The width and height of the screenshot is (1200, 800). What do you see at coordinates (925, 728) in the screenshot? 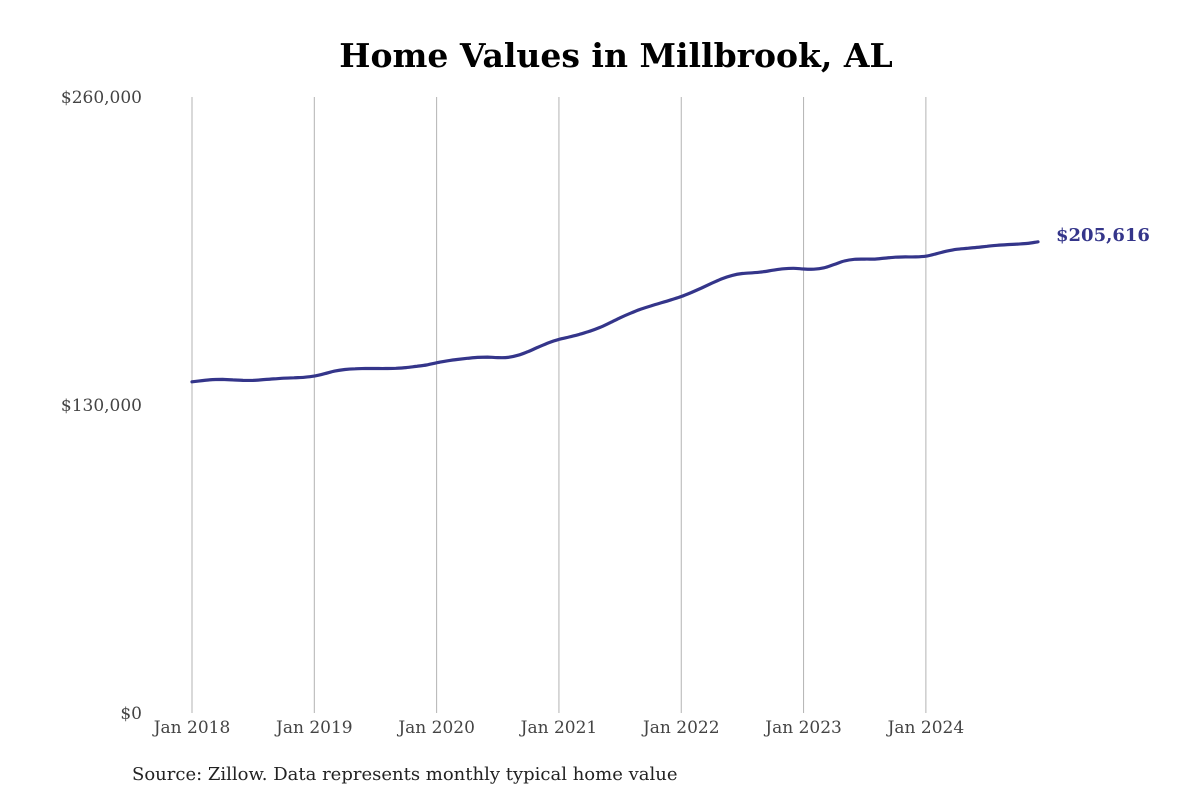
I see `x-tick-label: Jan 2024` at bounding box center [925, 728].